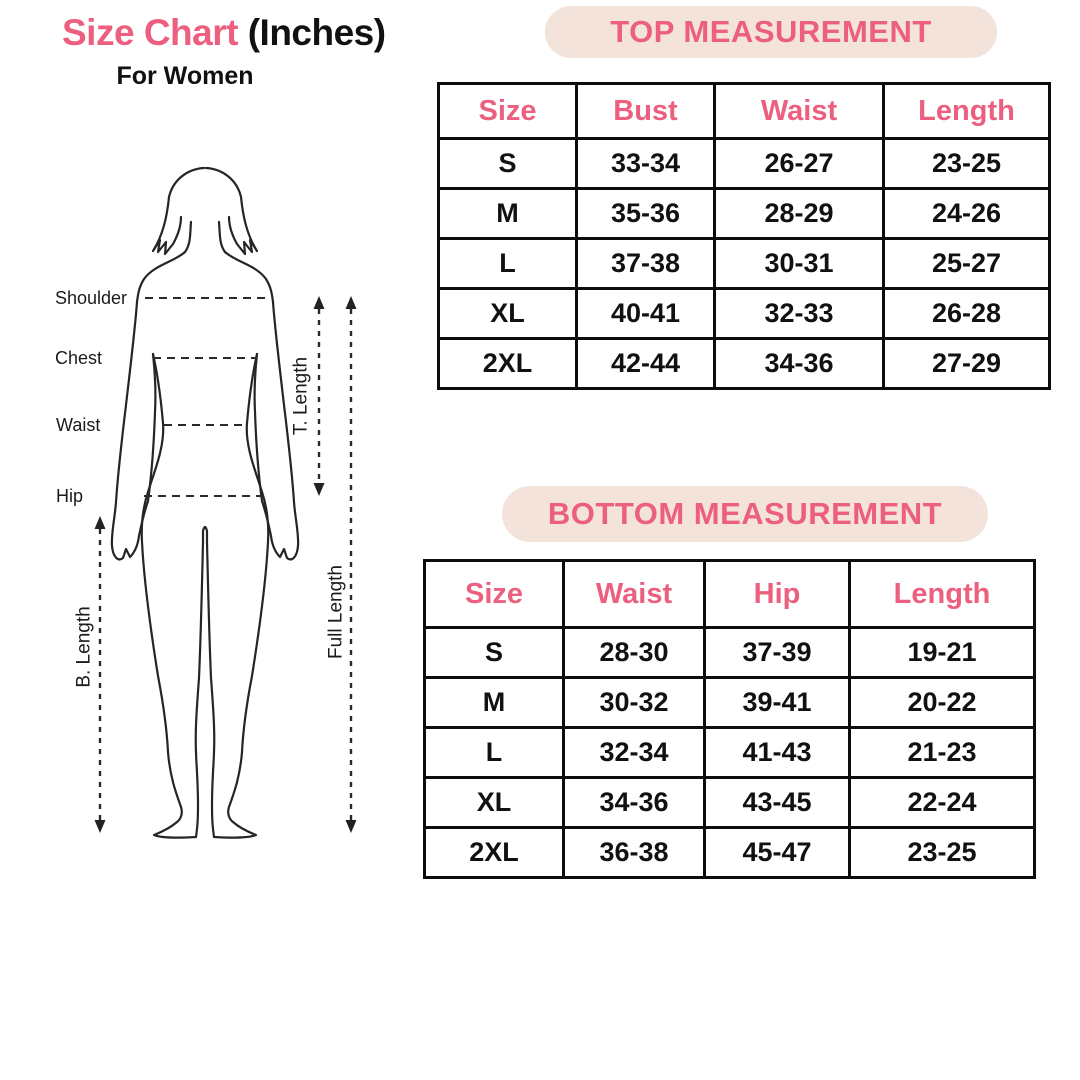 The image size is (1080, 1080). What do you see at coordinates (150, 32) in the screenshot?
I see `page-title-highlight: Size Chart` at bounding box center [150, 32].